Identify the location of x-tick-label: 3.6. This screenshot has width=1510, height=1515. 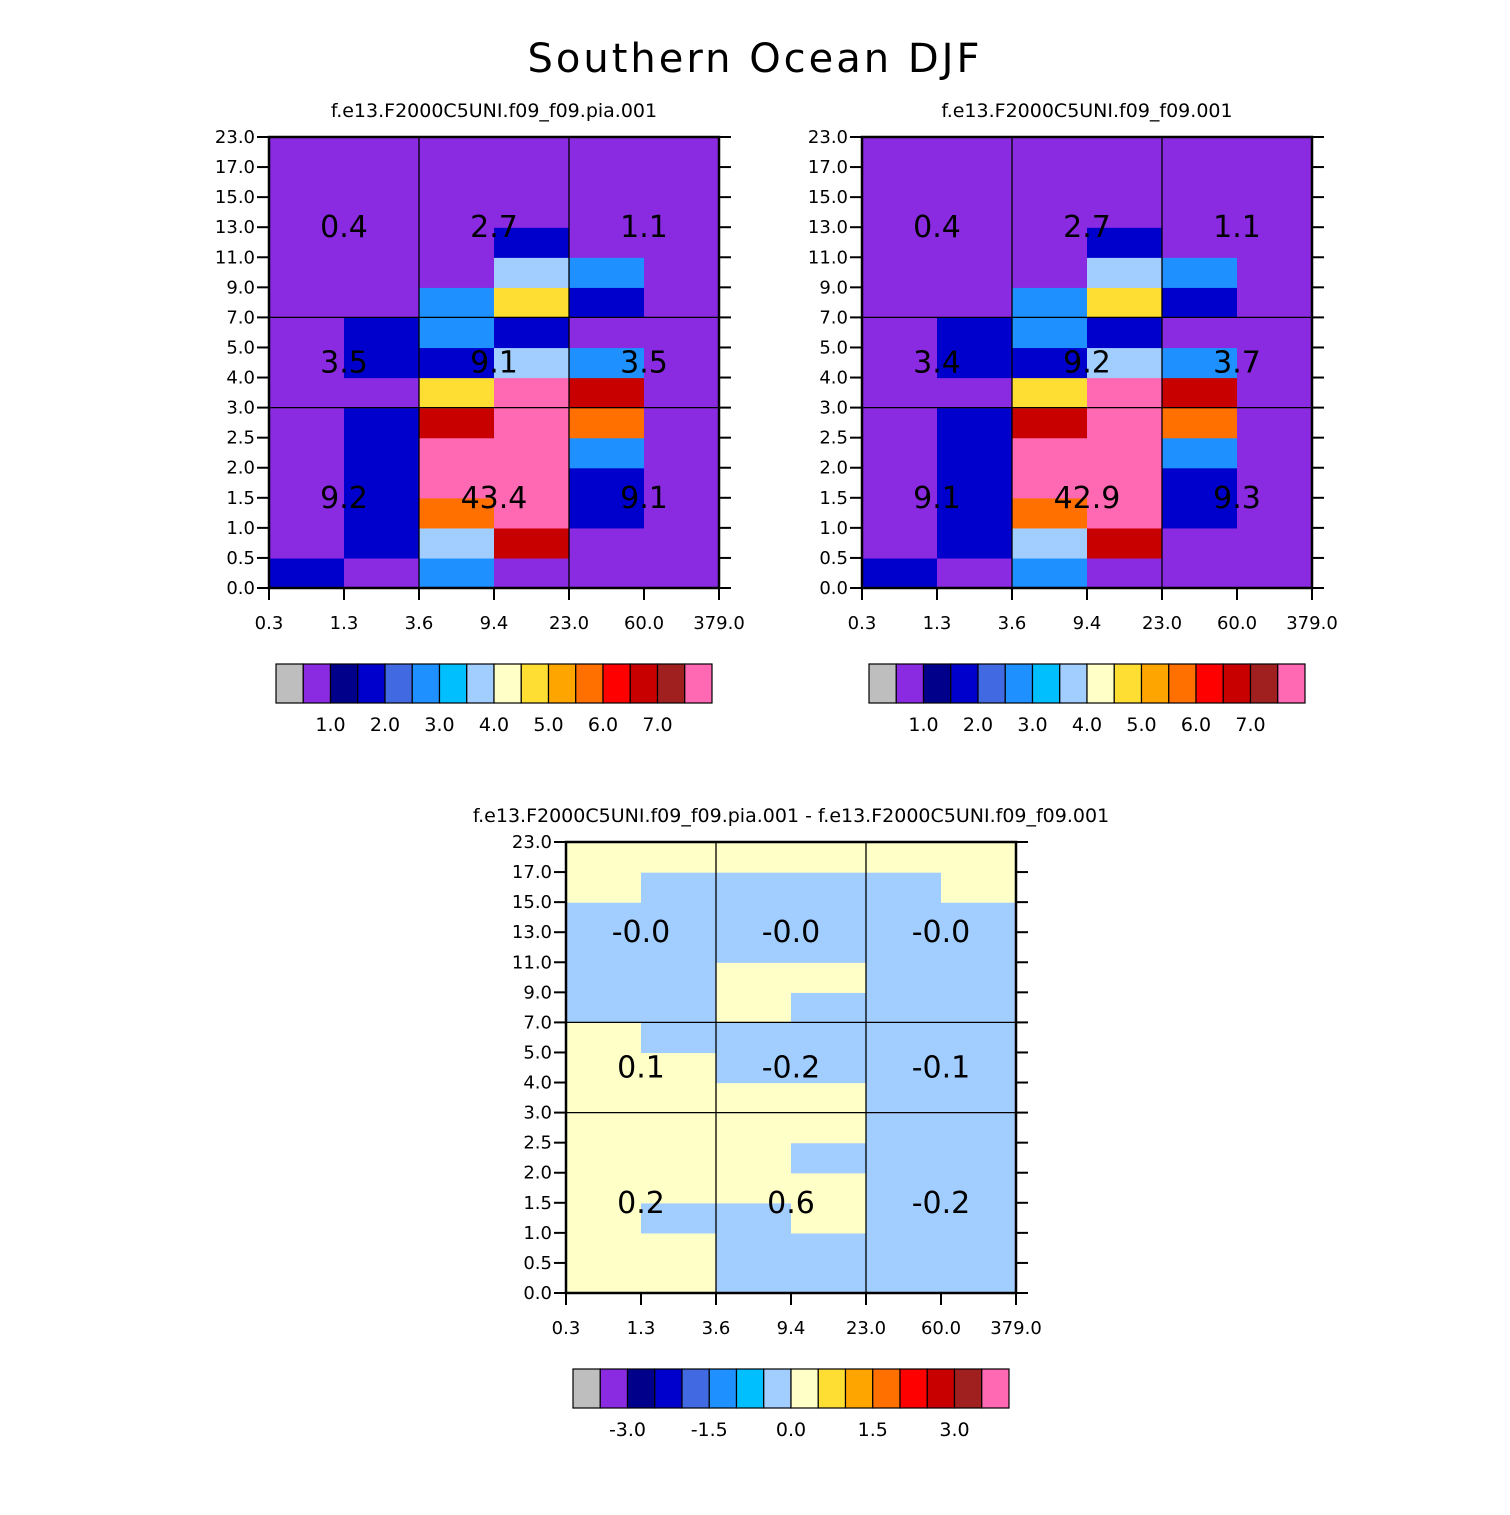
(1012, 623).